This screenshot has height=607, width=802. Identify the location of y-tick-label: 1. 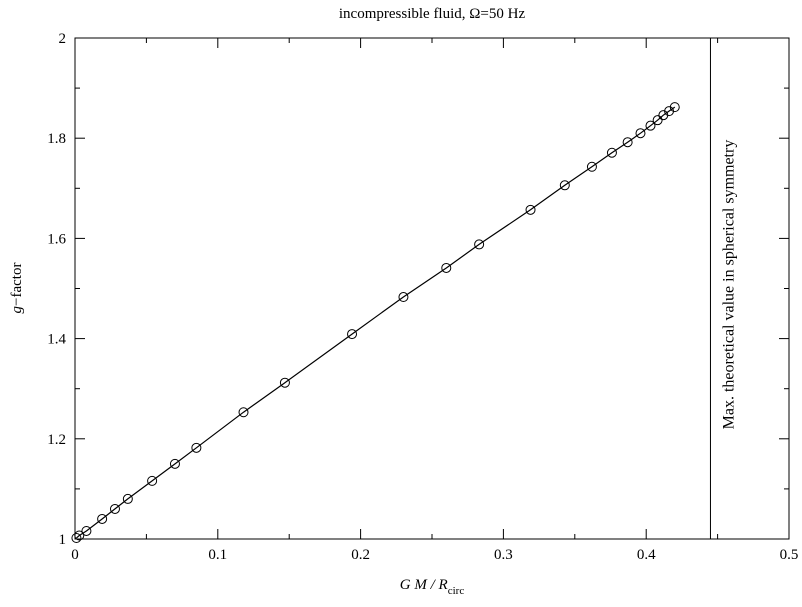
(63, 540).